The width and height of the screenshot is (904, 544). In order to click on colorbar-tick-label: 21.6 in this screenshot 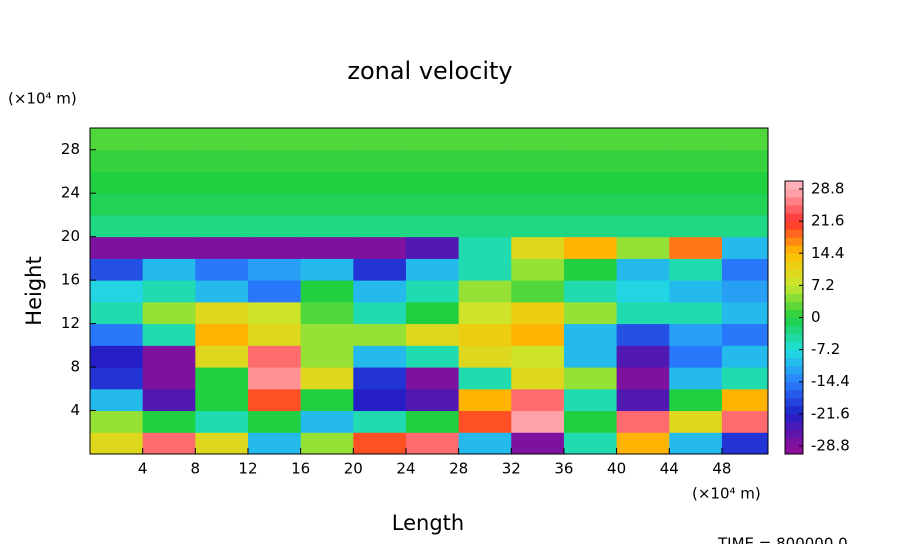, I will do `click(827, 221)`.